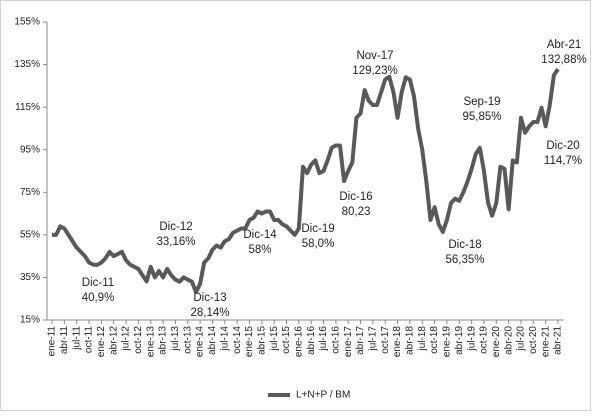 Image resolution: width=602 pixels, height=417 pixels. Describe the element at coordinates (175, 242) in the screenshot. I see `annotation: 33,16%` at that location.